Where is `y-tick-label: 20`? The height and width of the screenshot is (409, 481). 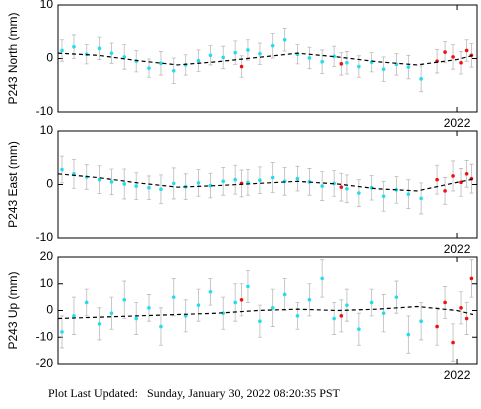
y-tick-label: 20 is located at coordinates (47, 256).